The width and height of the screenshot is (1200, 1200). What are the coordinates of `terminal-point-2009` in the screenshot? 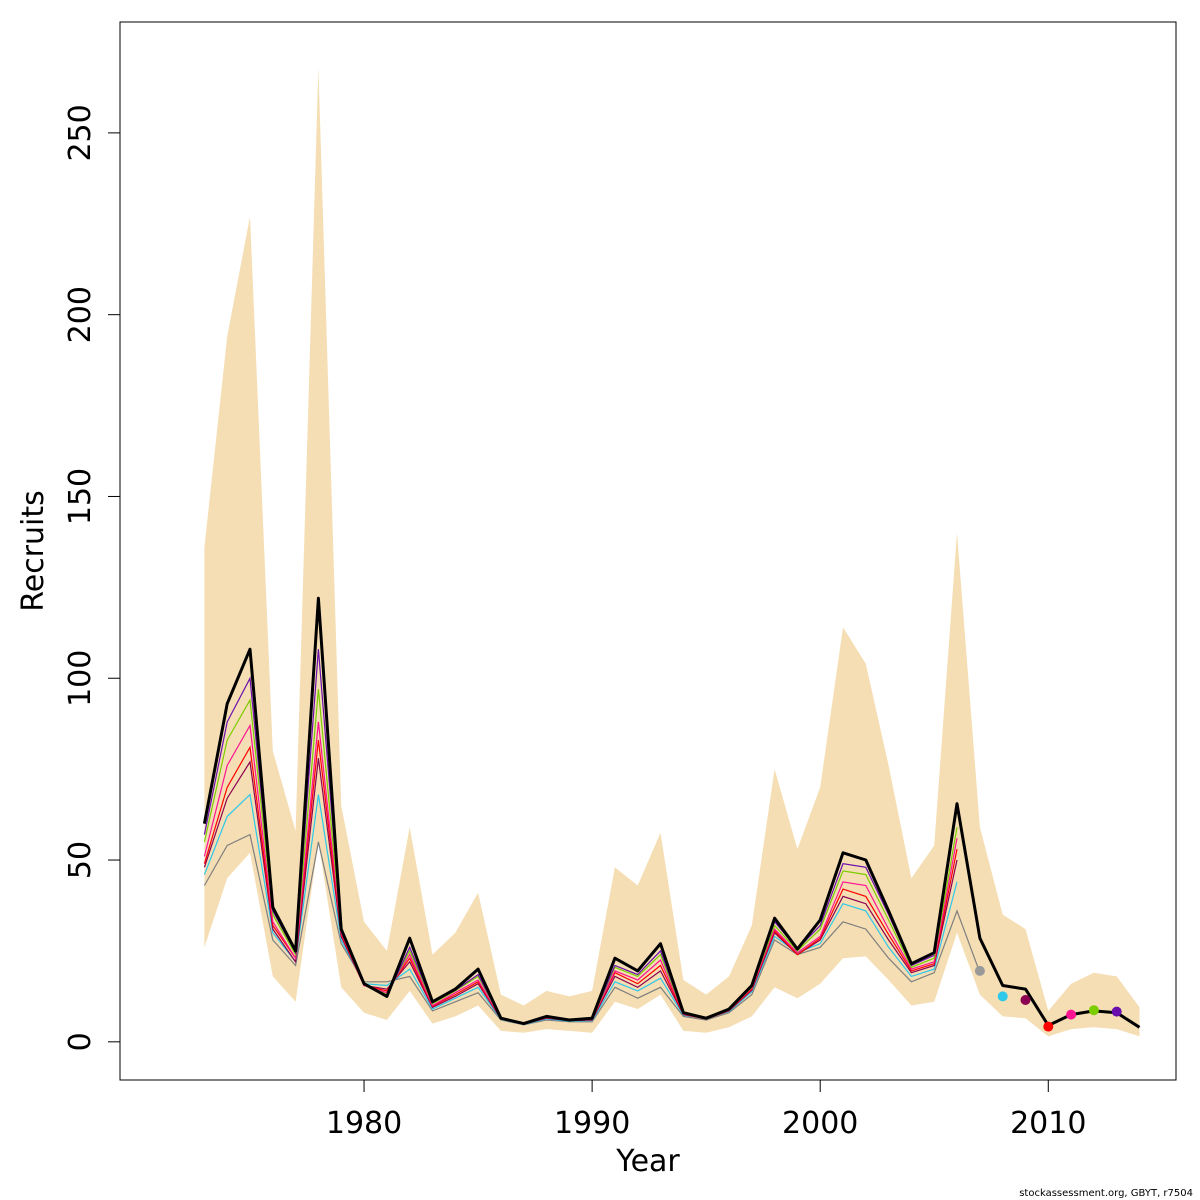 It's located at (1025, 1000).